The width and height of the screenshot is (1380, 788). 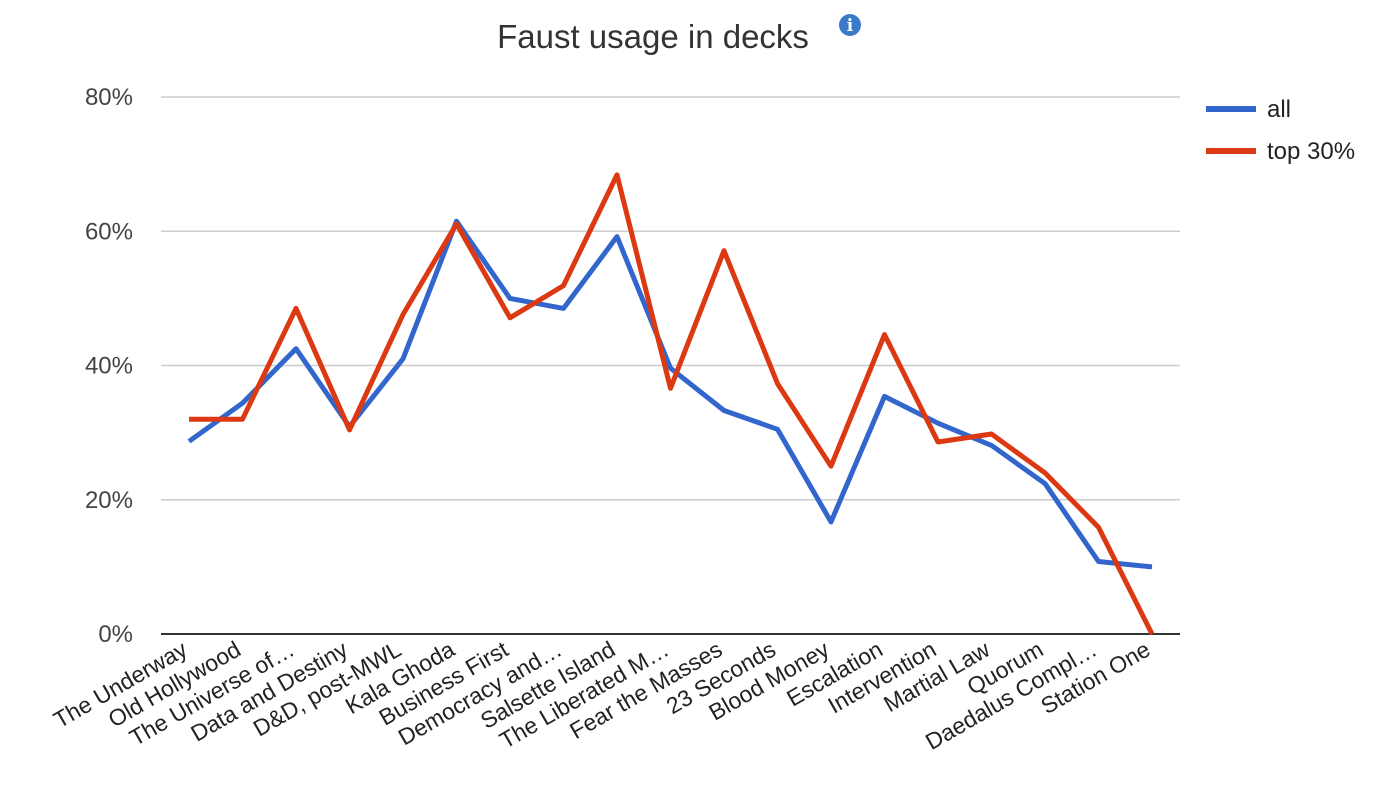 I want to click on y-tick-label: 0%, so click(x=115, y=634).